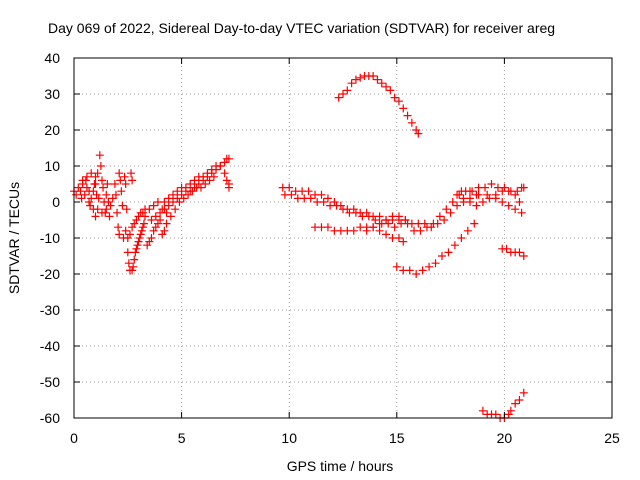 The image size is (640, 480). Describe the element at coordinates (52, 166) in the screenshot. I see `y-tick-label: 10` at that location.